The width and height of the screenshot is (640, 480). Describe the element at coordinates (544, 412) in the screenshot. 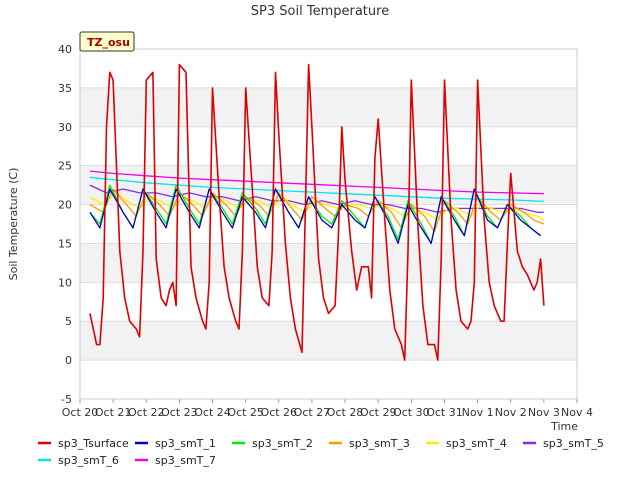

I see `x-tick-label: Nov 3` at that location.